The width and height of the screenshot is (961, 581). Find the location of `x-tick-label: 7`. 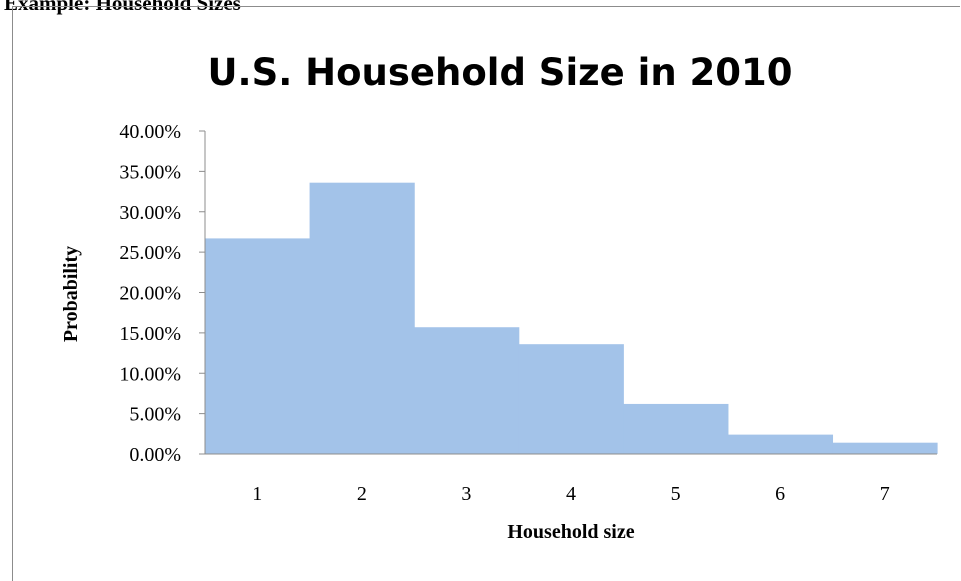

x-tick-label: 7 is located at coordinates (885, 494).